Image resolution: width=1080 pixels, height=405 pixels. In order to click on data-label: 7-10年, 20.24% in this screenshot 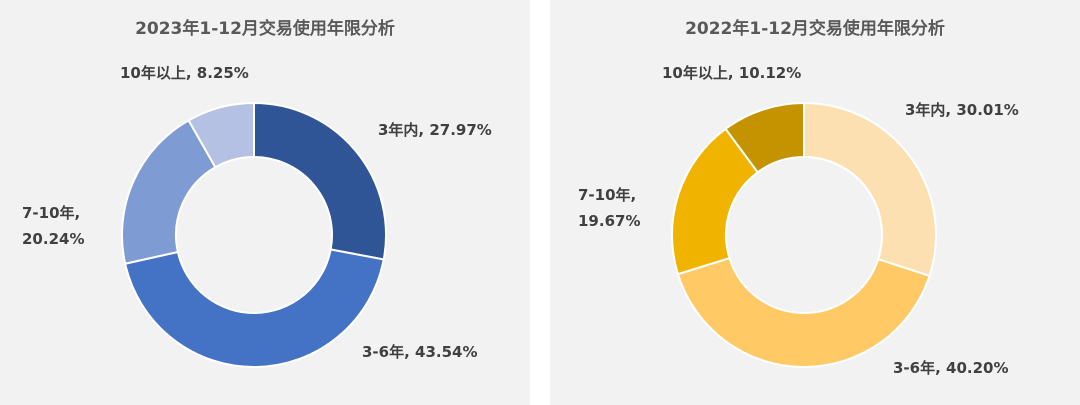, I will do `click(53, 226)`.